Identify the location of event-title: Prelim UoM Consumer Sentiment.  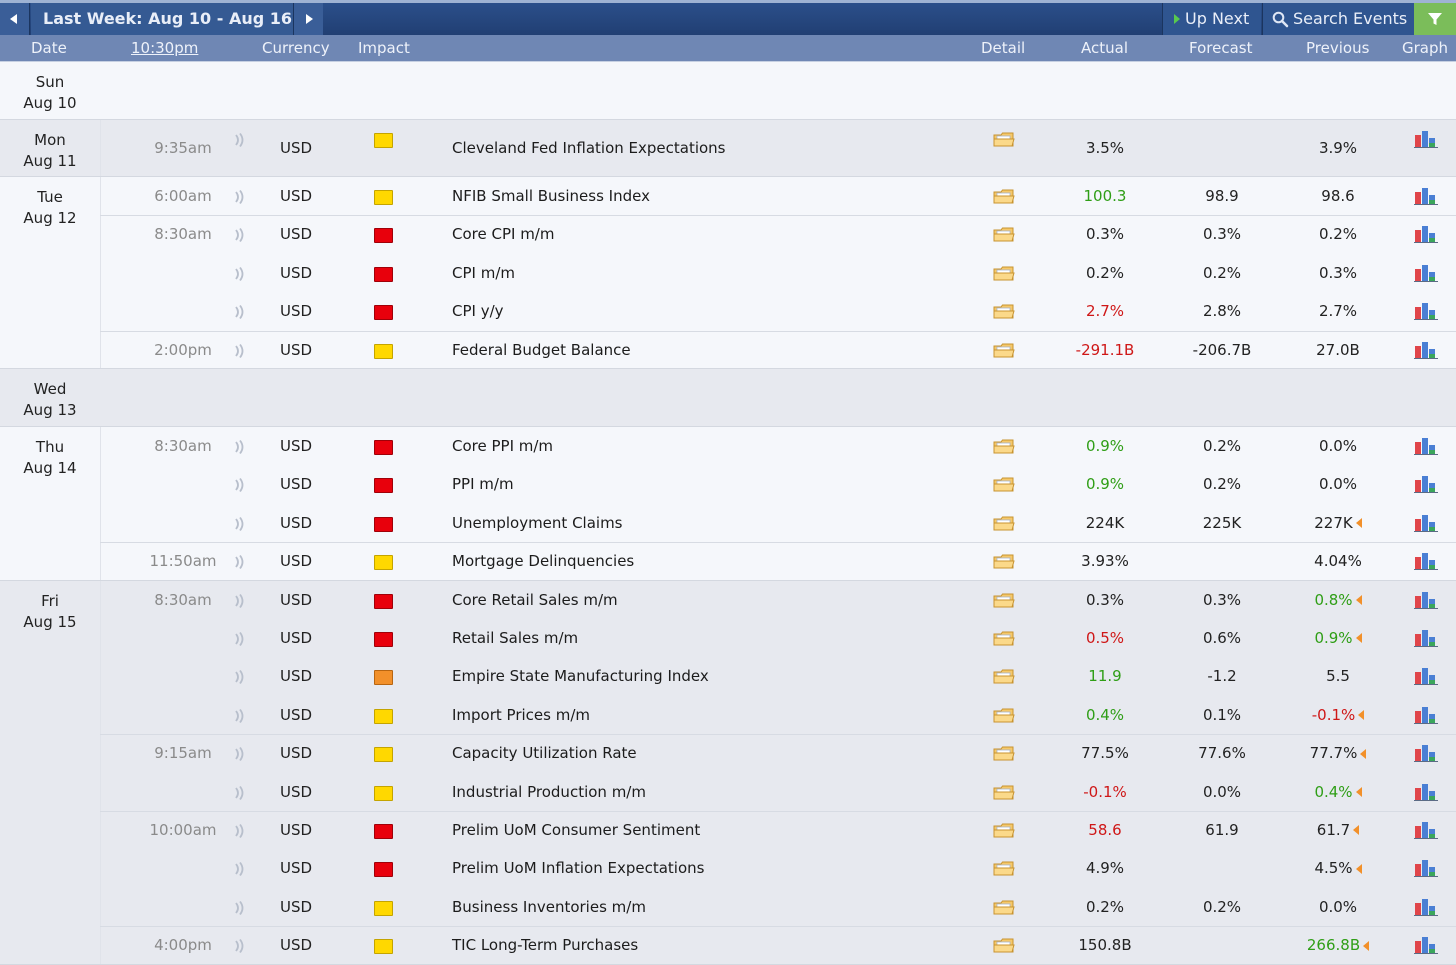
(576, 829).